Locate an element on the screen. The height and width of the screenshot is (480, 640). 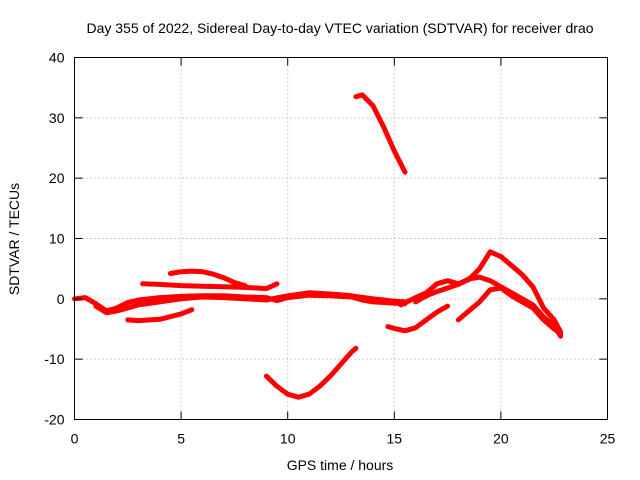
x-tick-label: 15 is located at coordinates (395, 439).